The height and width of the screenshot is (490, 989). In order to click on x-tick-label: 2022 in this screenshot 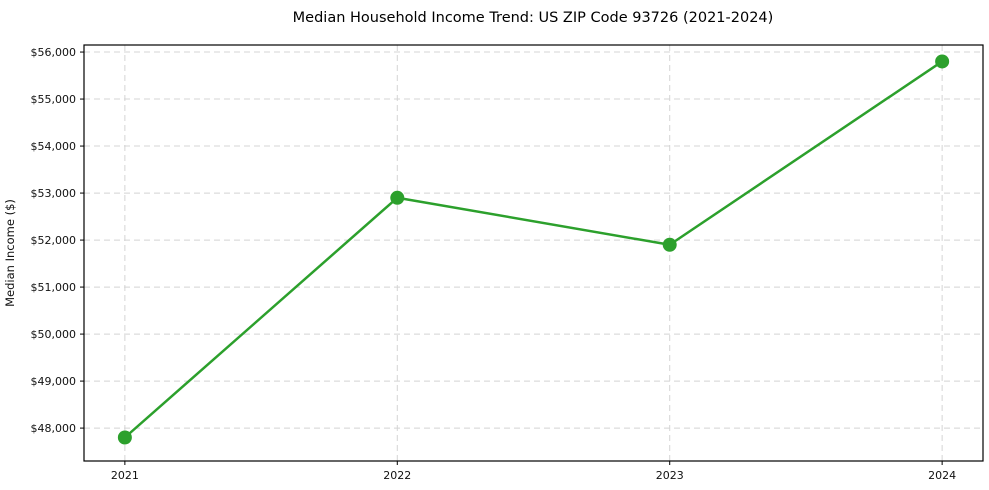, I will do `click(397, 475)`.